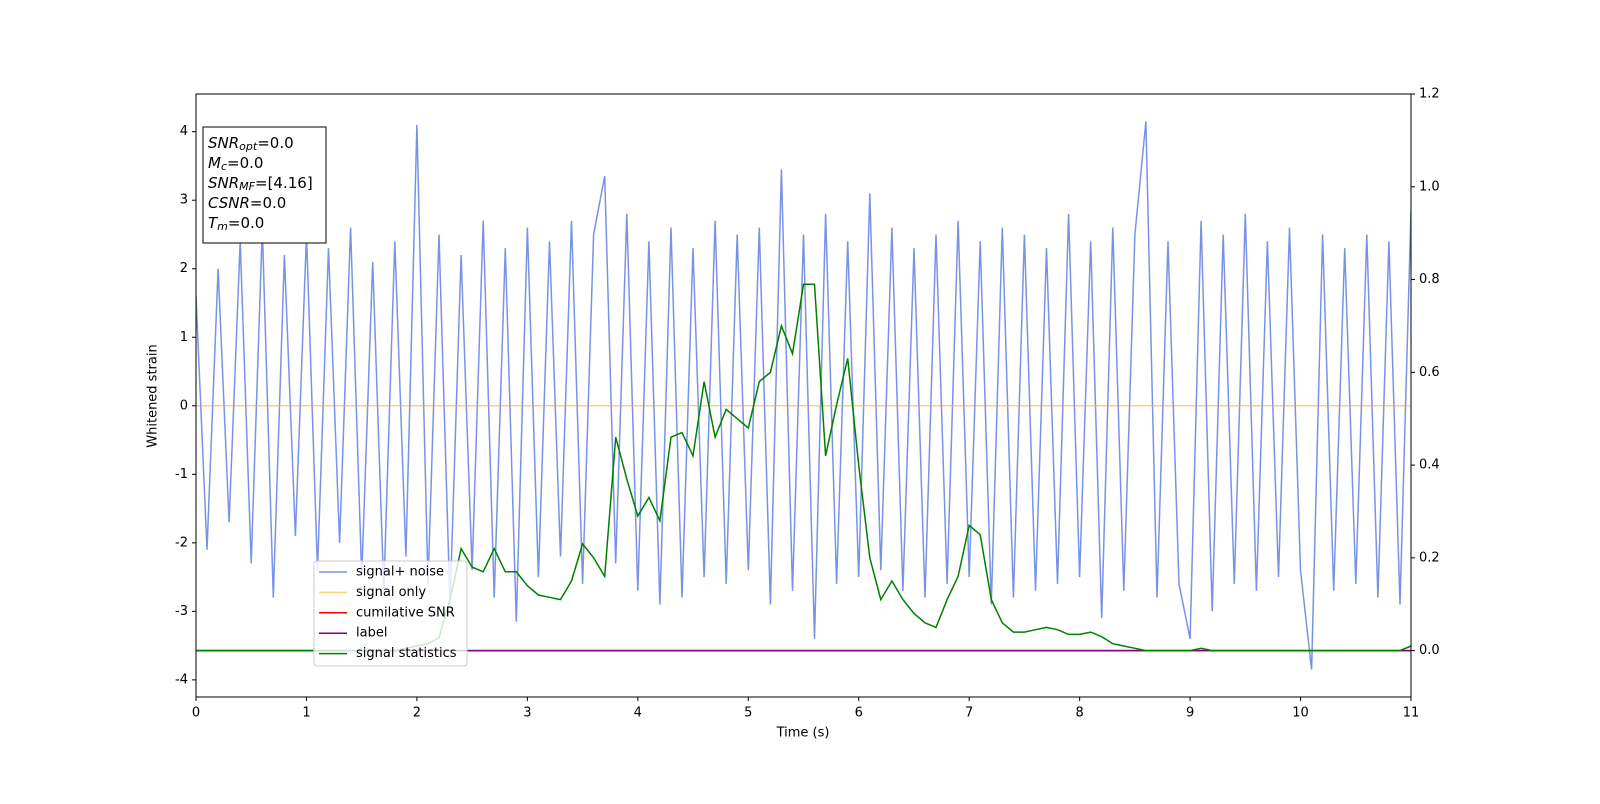 The image size is (1600, 804). Describe the element at coordinates (284, 183) in the screenshot. I see `annotation-rest: =[4.16]` at that location.